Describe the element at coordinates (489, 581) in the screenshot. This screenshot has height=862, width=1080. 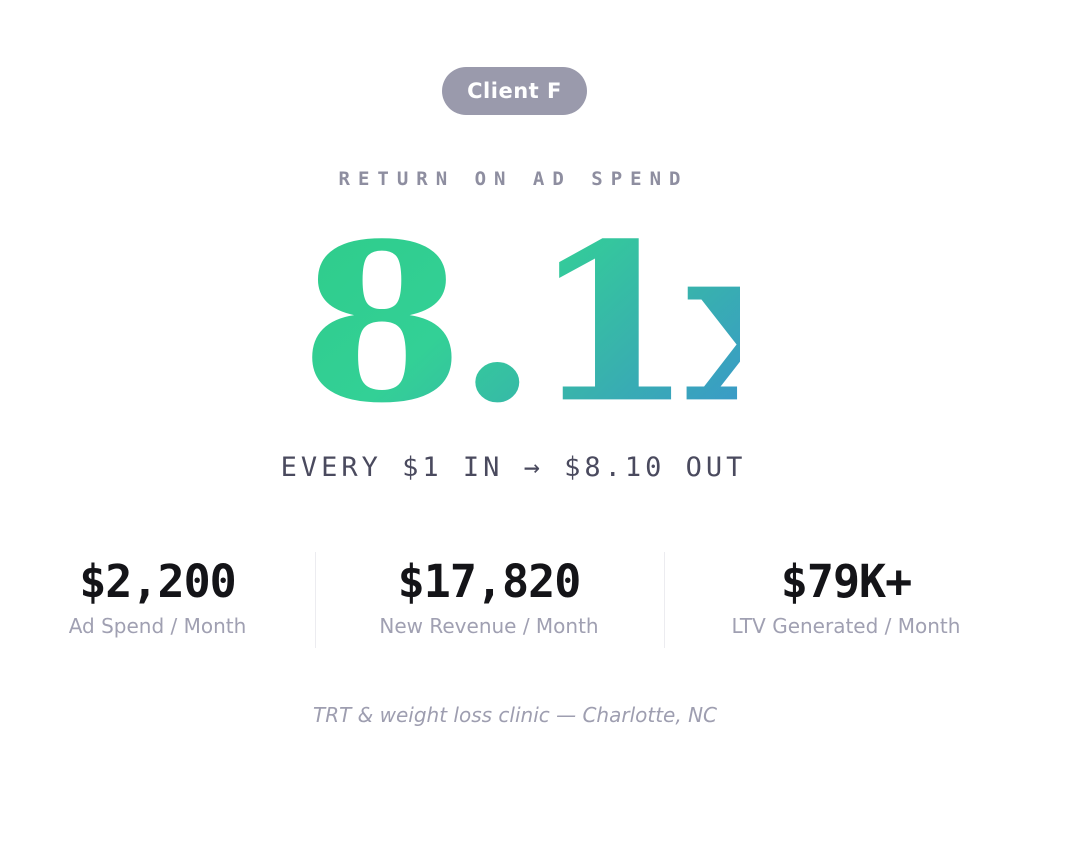
I see `stat-value: $17,820` at that location.